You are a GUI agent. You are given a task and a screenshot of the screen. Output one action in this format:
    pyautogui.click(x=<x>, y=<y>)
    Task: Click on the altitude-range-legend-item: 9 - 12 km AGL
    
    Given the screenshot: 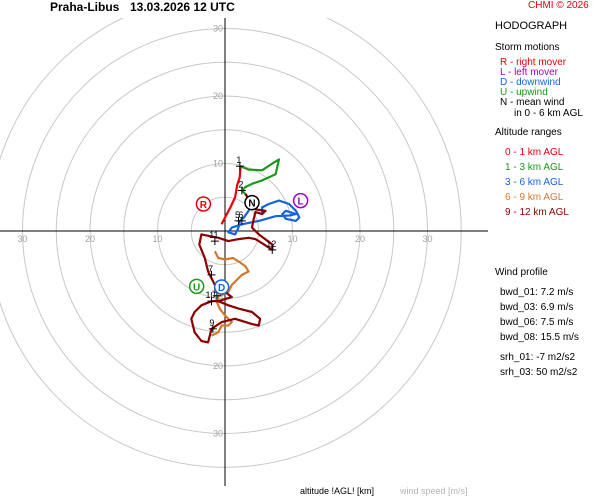 What is the action you would take?
    pyautogui.click(x=537, y=212)
    